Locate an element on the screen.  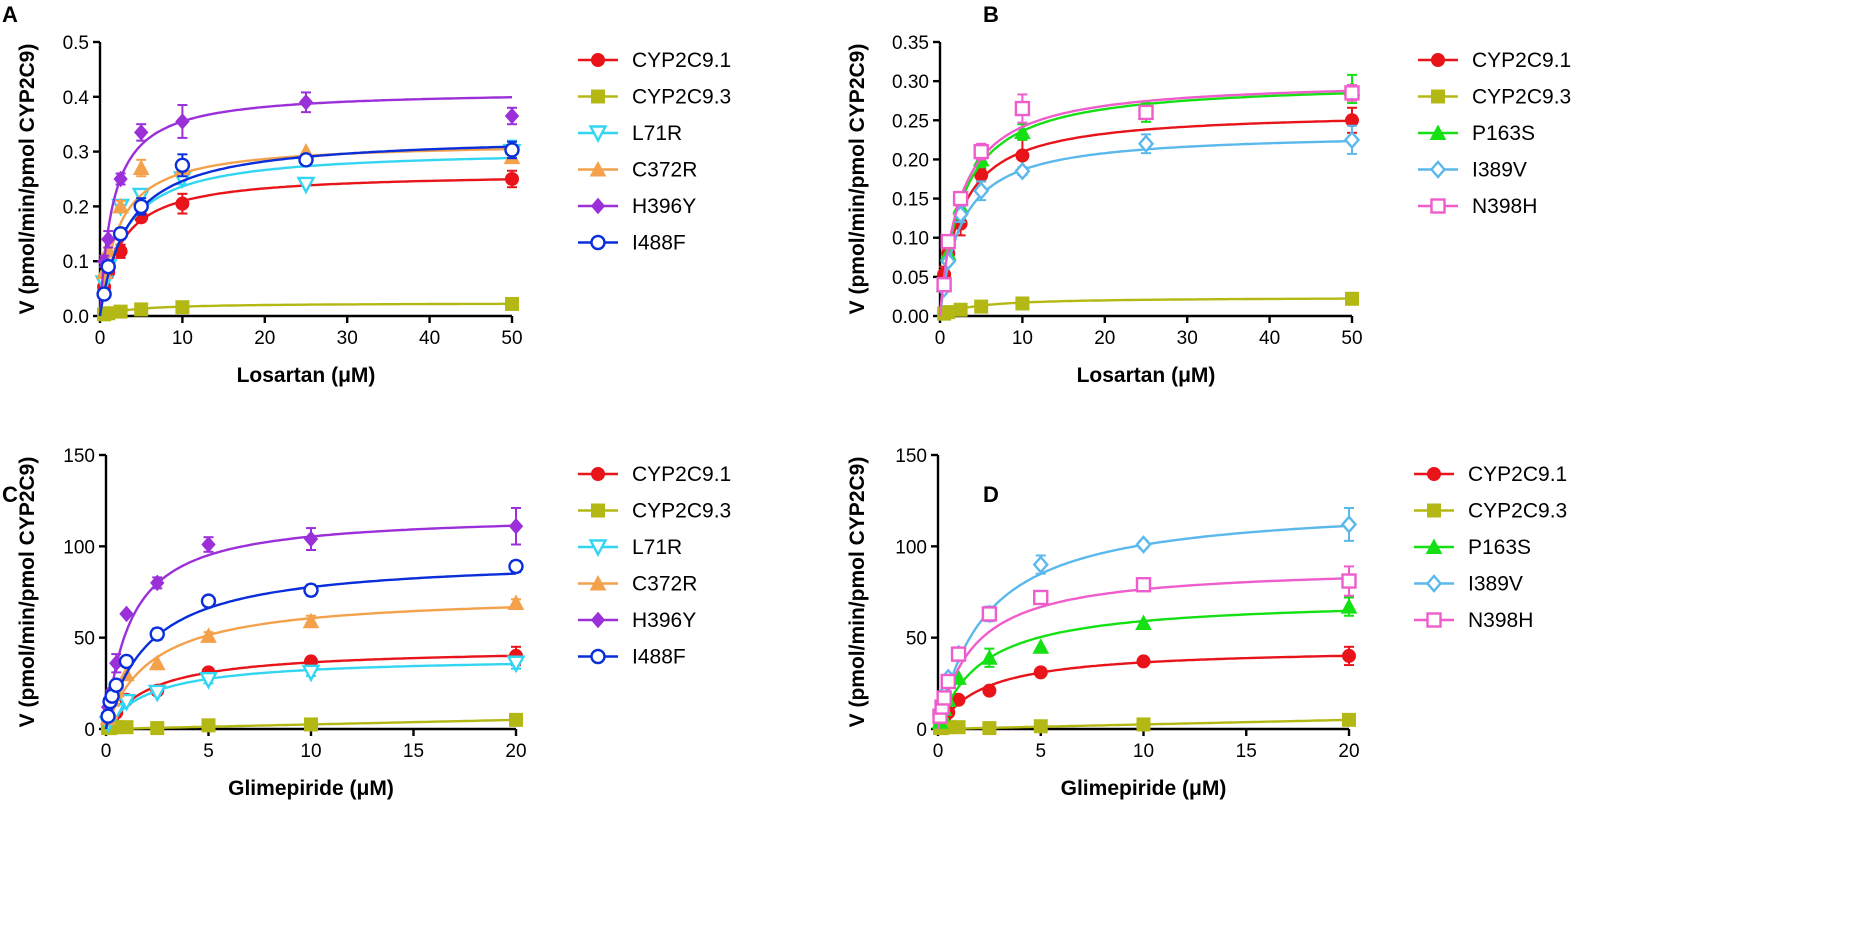
x-axis-label: Glimepiride (μM) is located at coordinates (311, 788).